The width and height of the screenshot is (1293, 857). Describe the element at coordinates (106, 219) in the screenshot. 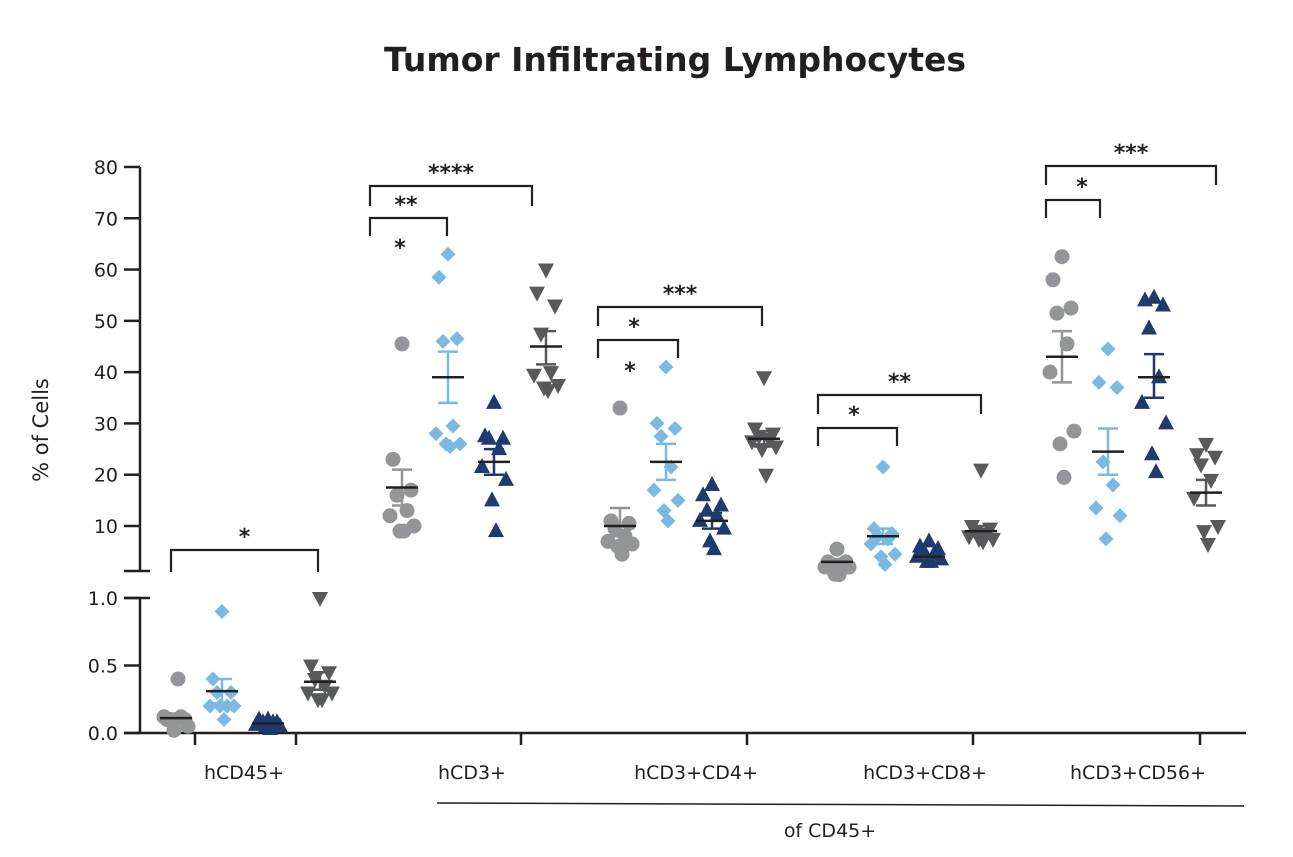

I see `y-tick-label: 70` at that location.